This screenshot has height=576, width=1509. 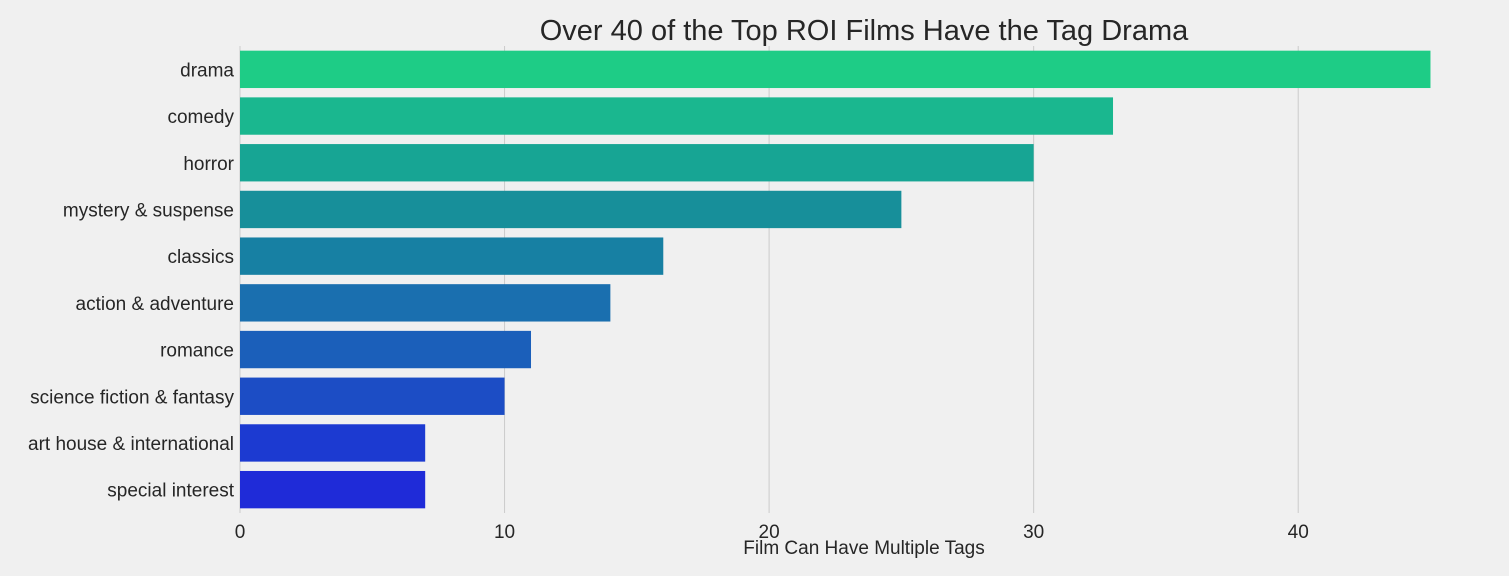 I want to click on y-tick-label: special interest, so click(x=170, y=491).